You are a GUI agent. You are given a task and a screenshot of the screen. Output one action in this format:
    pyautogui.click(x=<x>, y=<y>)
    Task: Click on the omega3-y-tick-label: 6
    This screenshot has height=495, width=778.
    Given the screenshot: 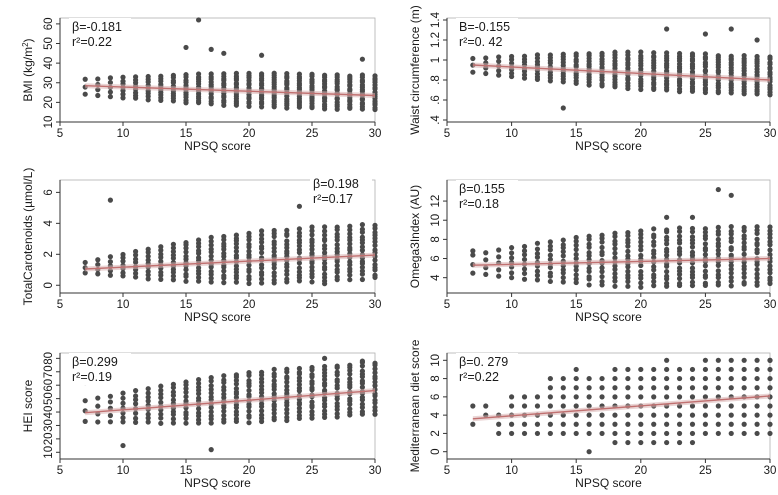 What is the action you would take?
    pyautogui.click(x=436, y=258)
    